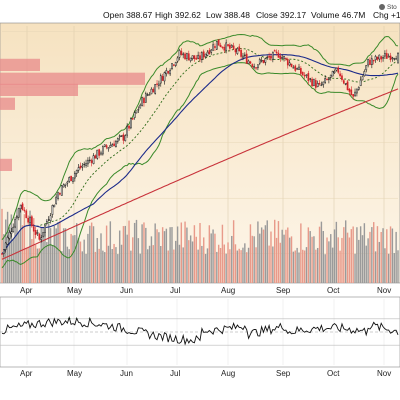 This screenshot has height=400, width=400. What do you see at coordinates (6, 164) in the screenshot?
I see `volume-profile-bar` at bounding box center [6, 164].